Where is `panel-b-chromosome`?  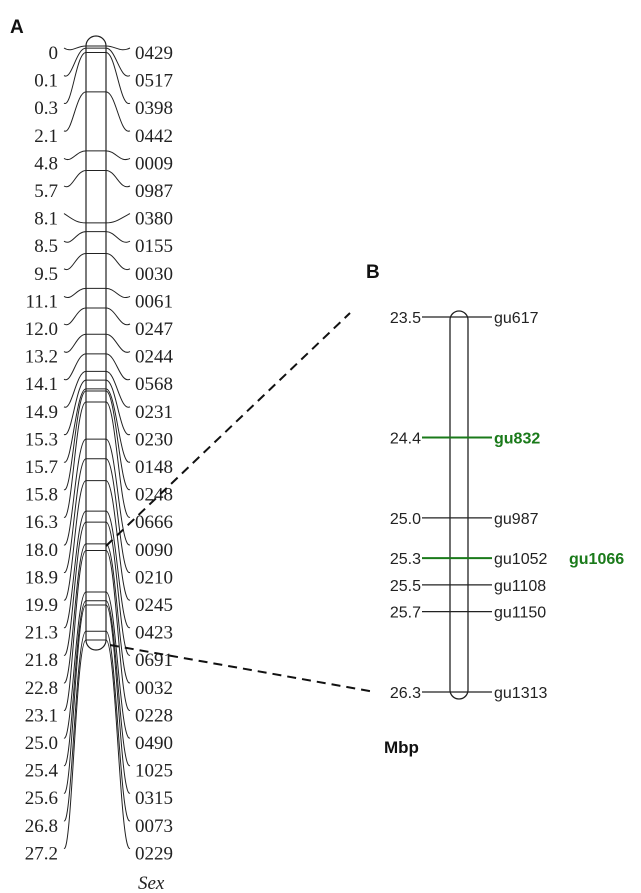 panel-b-chromosome is located at coordinates (459, 505).